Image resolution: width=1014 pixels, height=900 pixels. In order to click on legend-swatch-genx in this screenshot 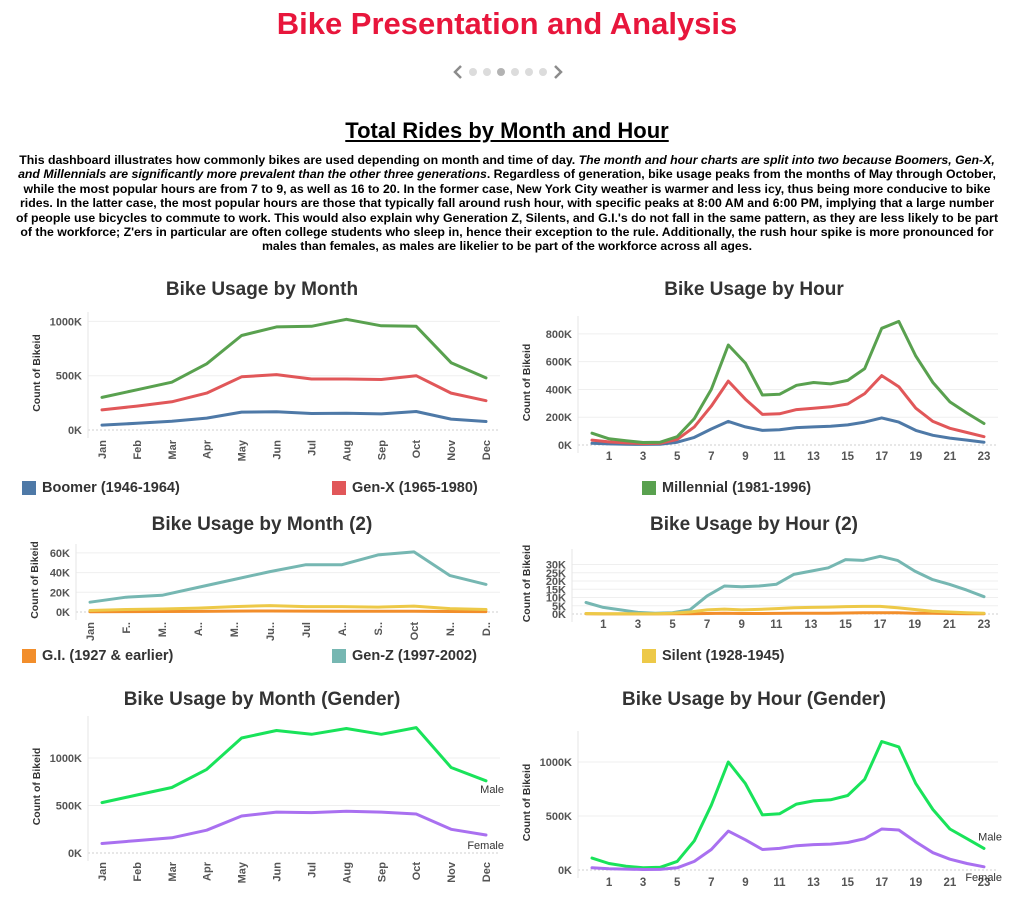, I will do `click(339, 488)`.